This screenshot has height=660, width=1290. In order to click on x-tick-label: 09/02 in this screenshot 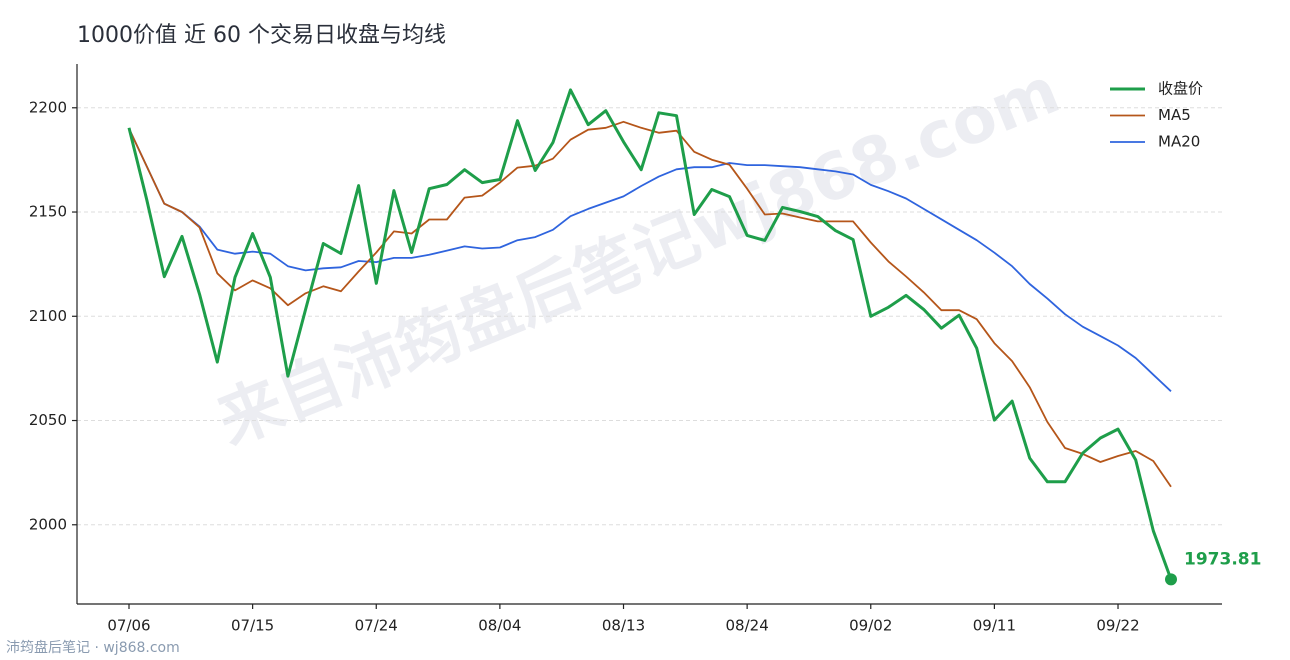, I will do `click(870, 626)`.